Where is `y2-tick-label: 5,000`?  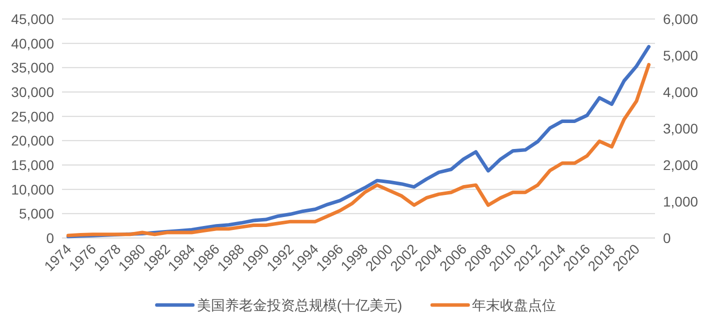
y2-tick-label: 5,000 is located at coordinates (680, 56).